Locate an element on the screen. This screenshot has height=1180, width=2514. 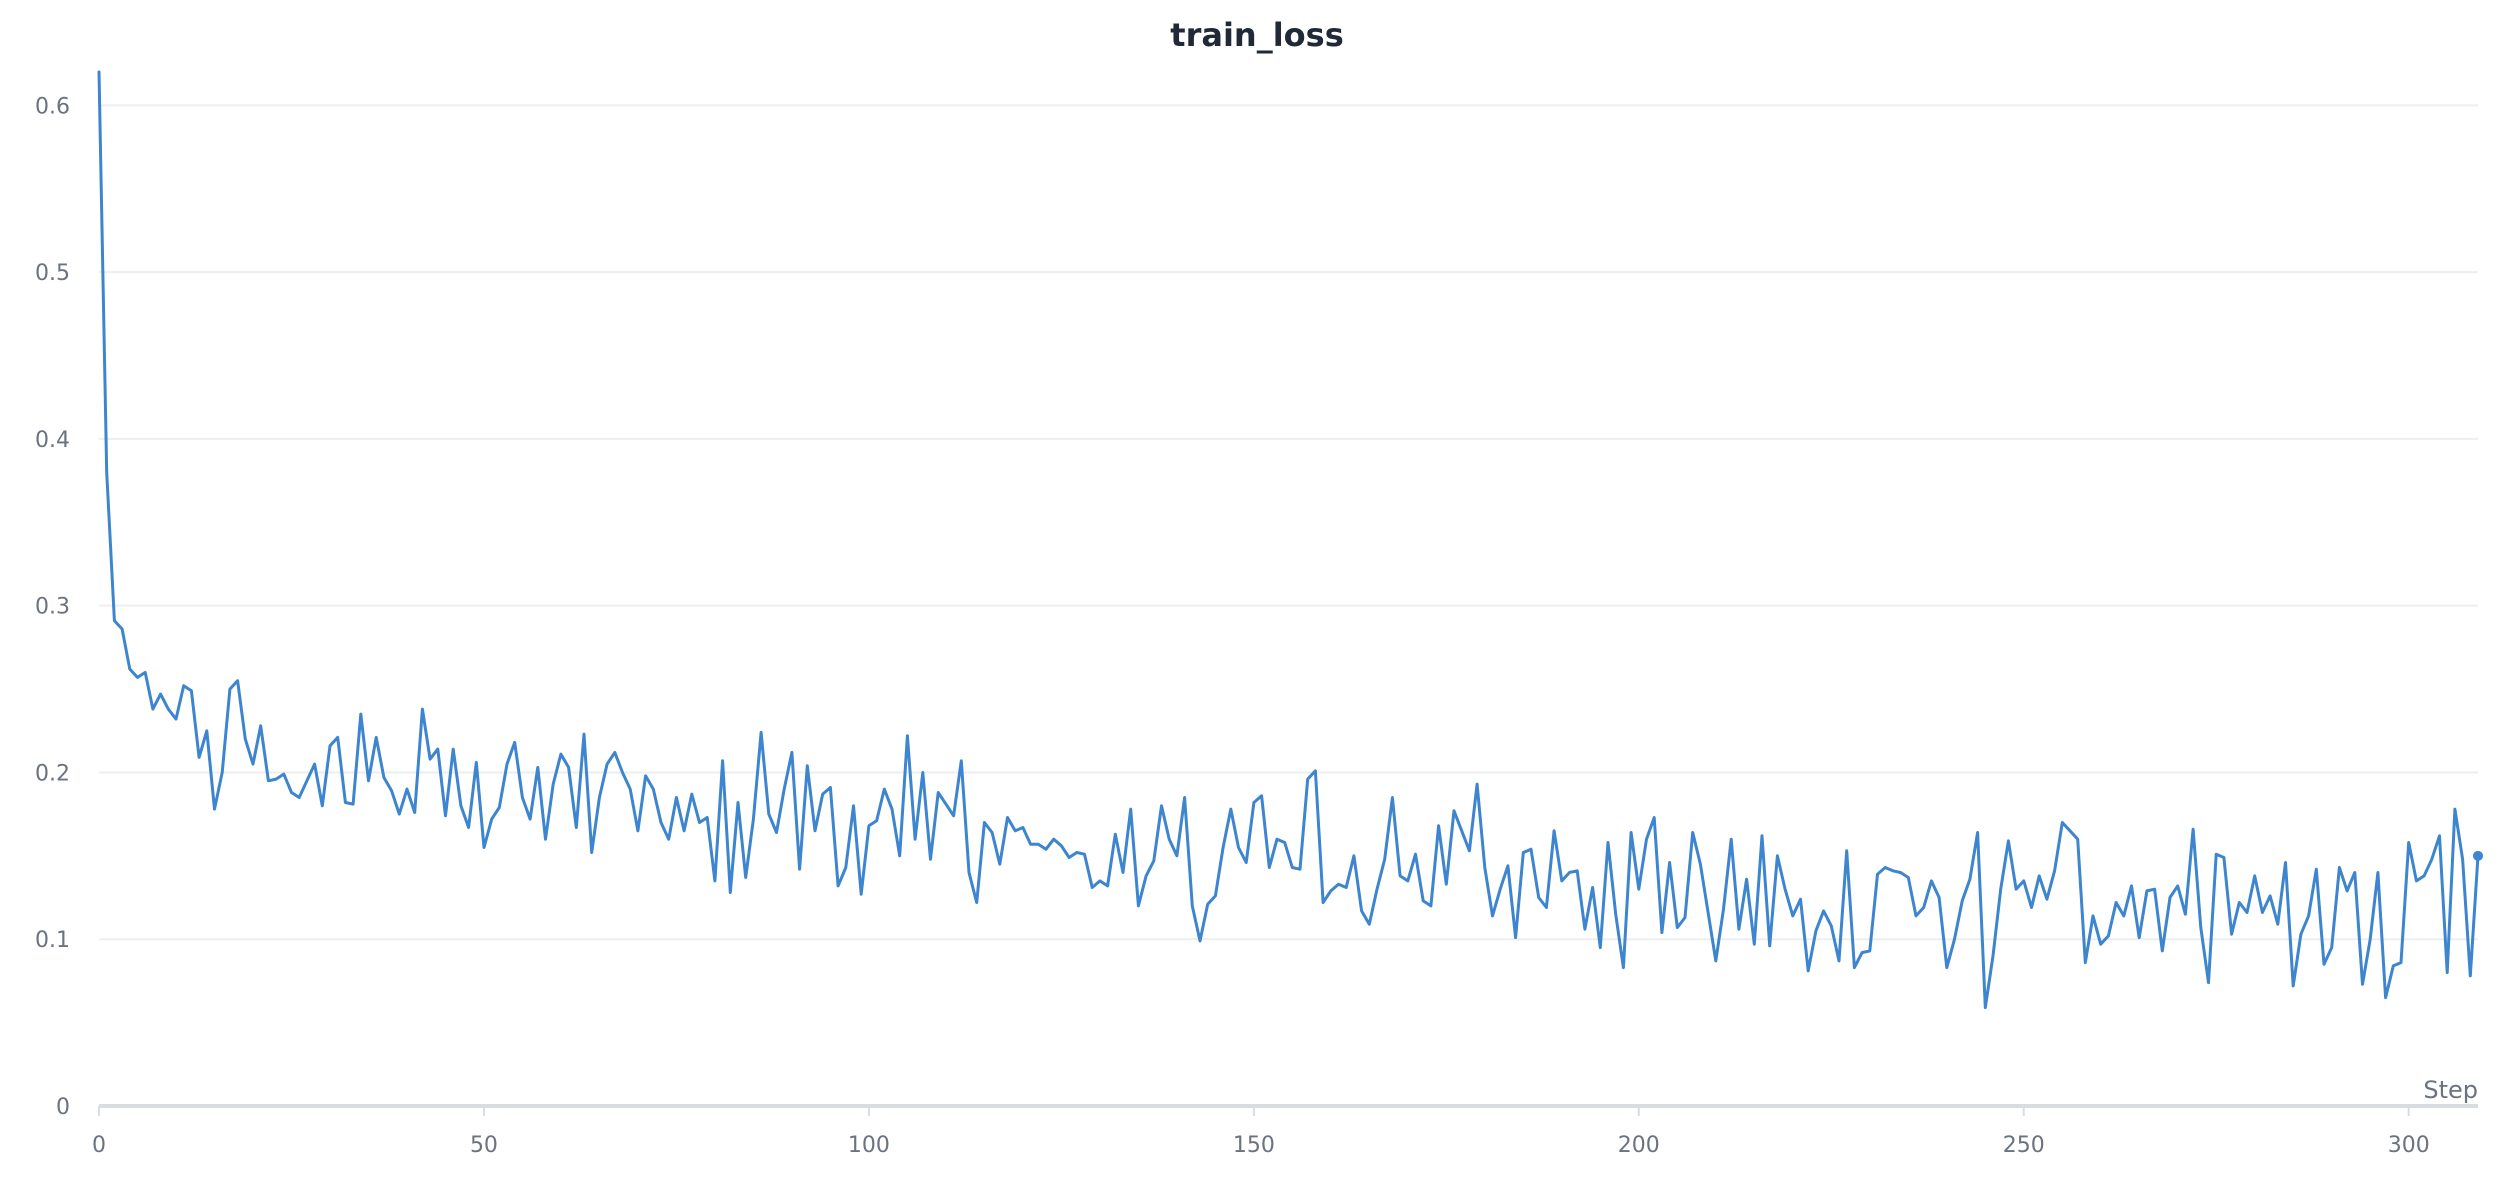
y-tick-label: 0.6 is located at coordinates (52, 106).